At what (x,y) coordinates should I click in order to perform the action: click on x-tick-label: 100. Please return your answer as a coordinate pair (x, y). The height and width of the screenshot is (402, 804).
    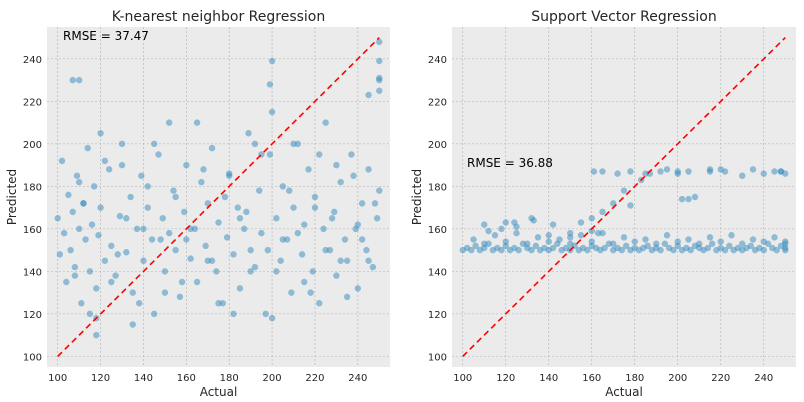
    Looking at the image, I should click on (462, 378).